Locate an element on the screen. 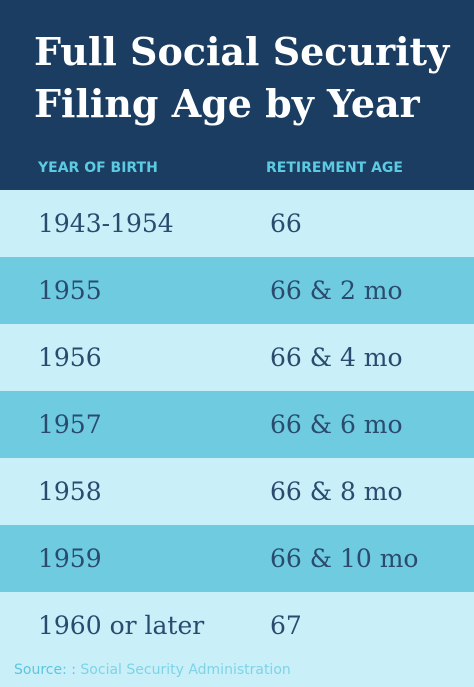  birth-year: 1960 or later is located at coordinates (121, 625).